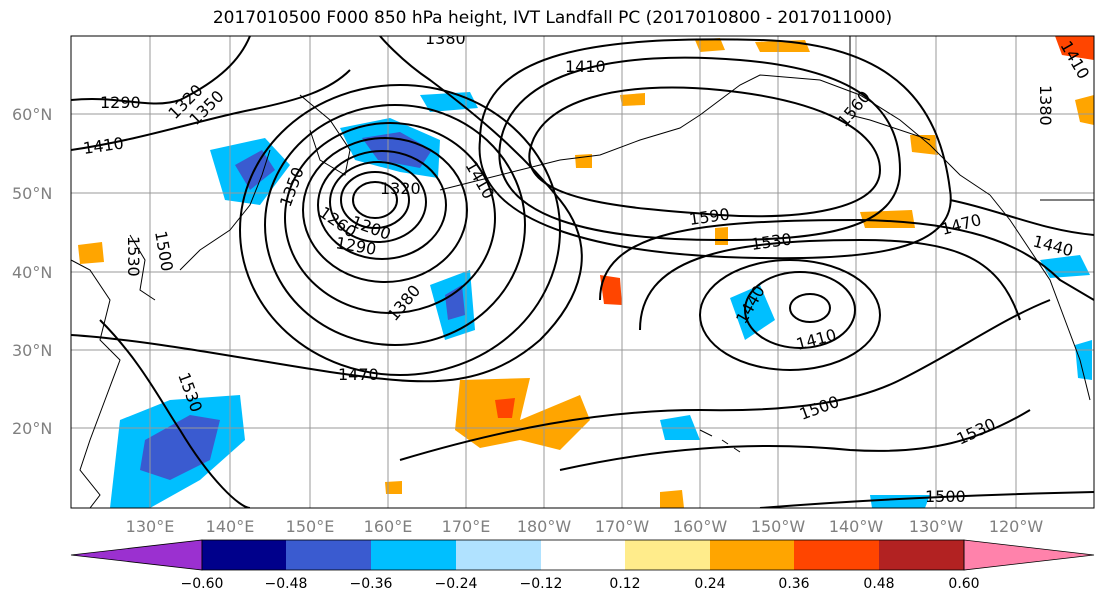 The image size is (1105, 601). What do you see at coordinates (91, 253) in the screenshot?
I see `pos-anom-wpac` at bounding box center [91, 253].